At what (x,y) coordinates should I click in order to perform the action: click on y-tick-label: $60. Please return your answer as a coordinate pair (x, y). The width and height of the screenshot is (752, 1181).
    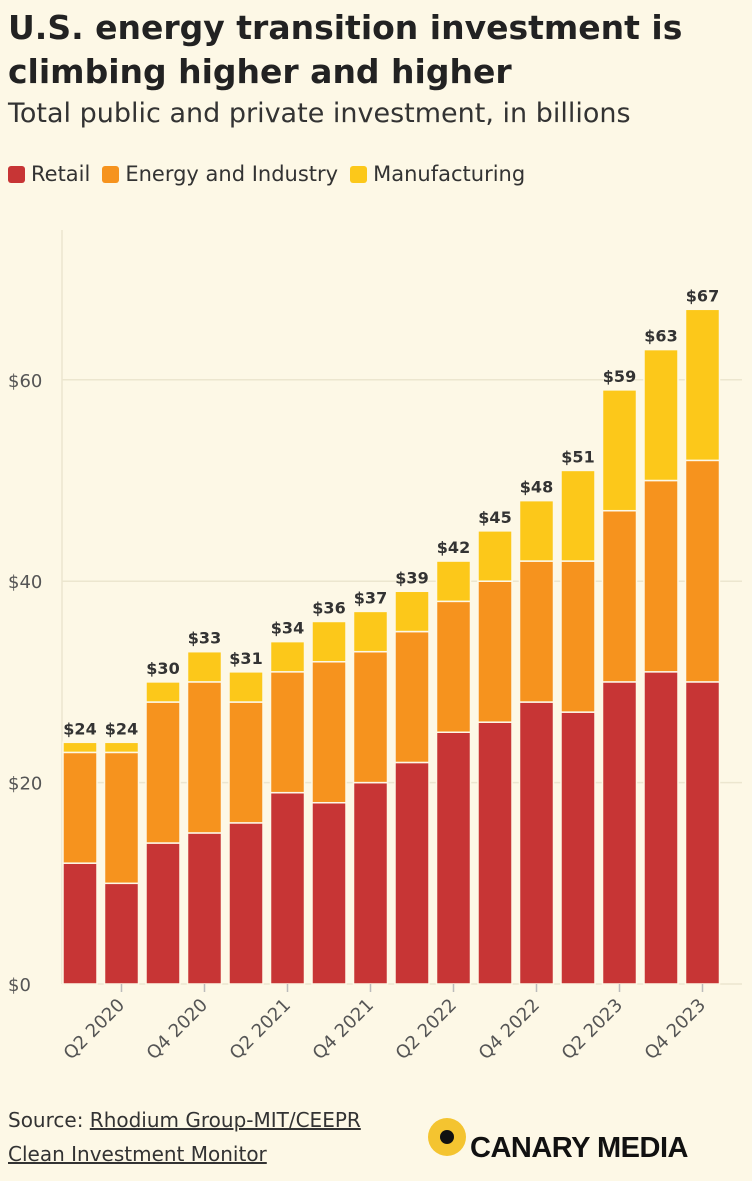
    Looking at the image, I should click on (25, 381).